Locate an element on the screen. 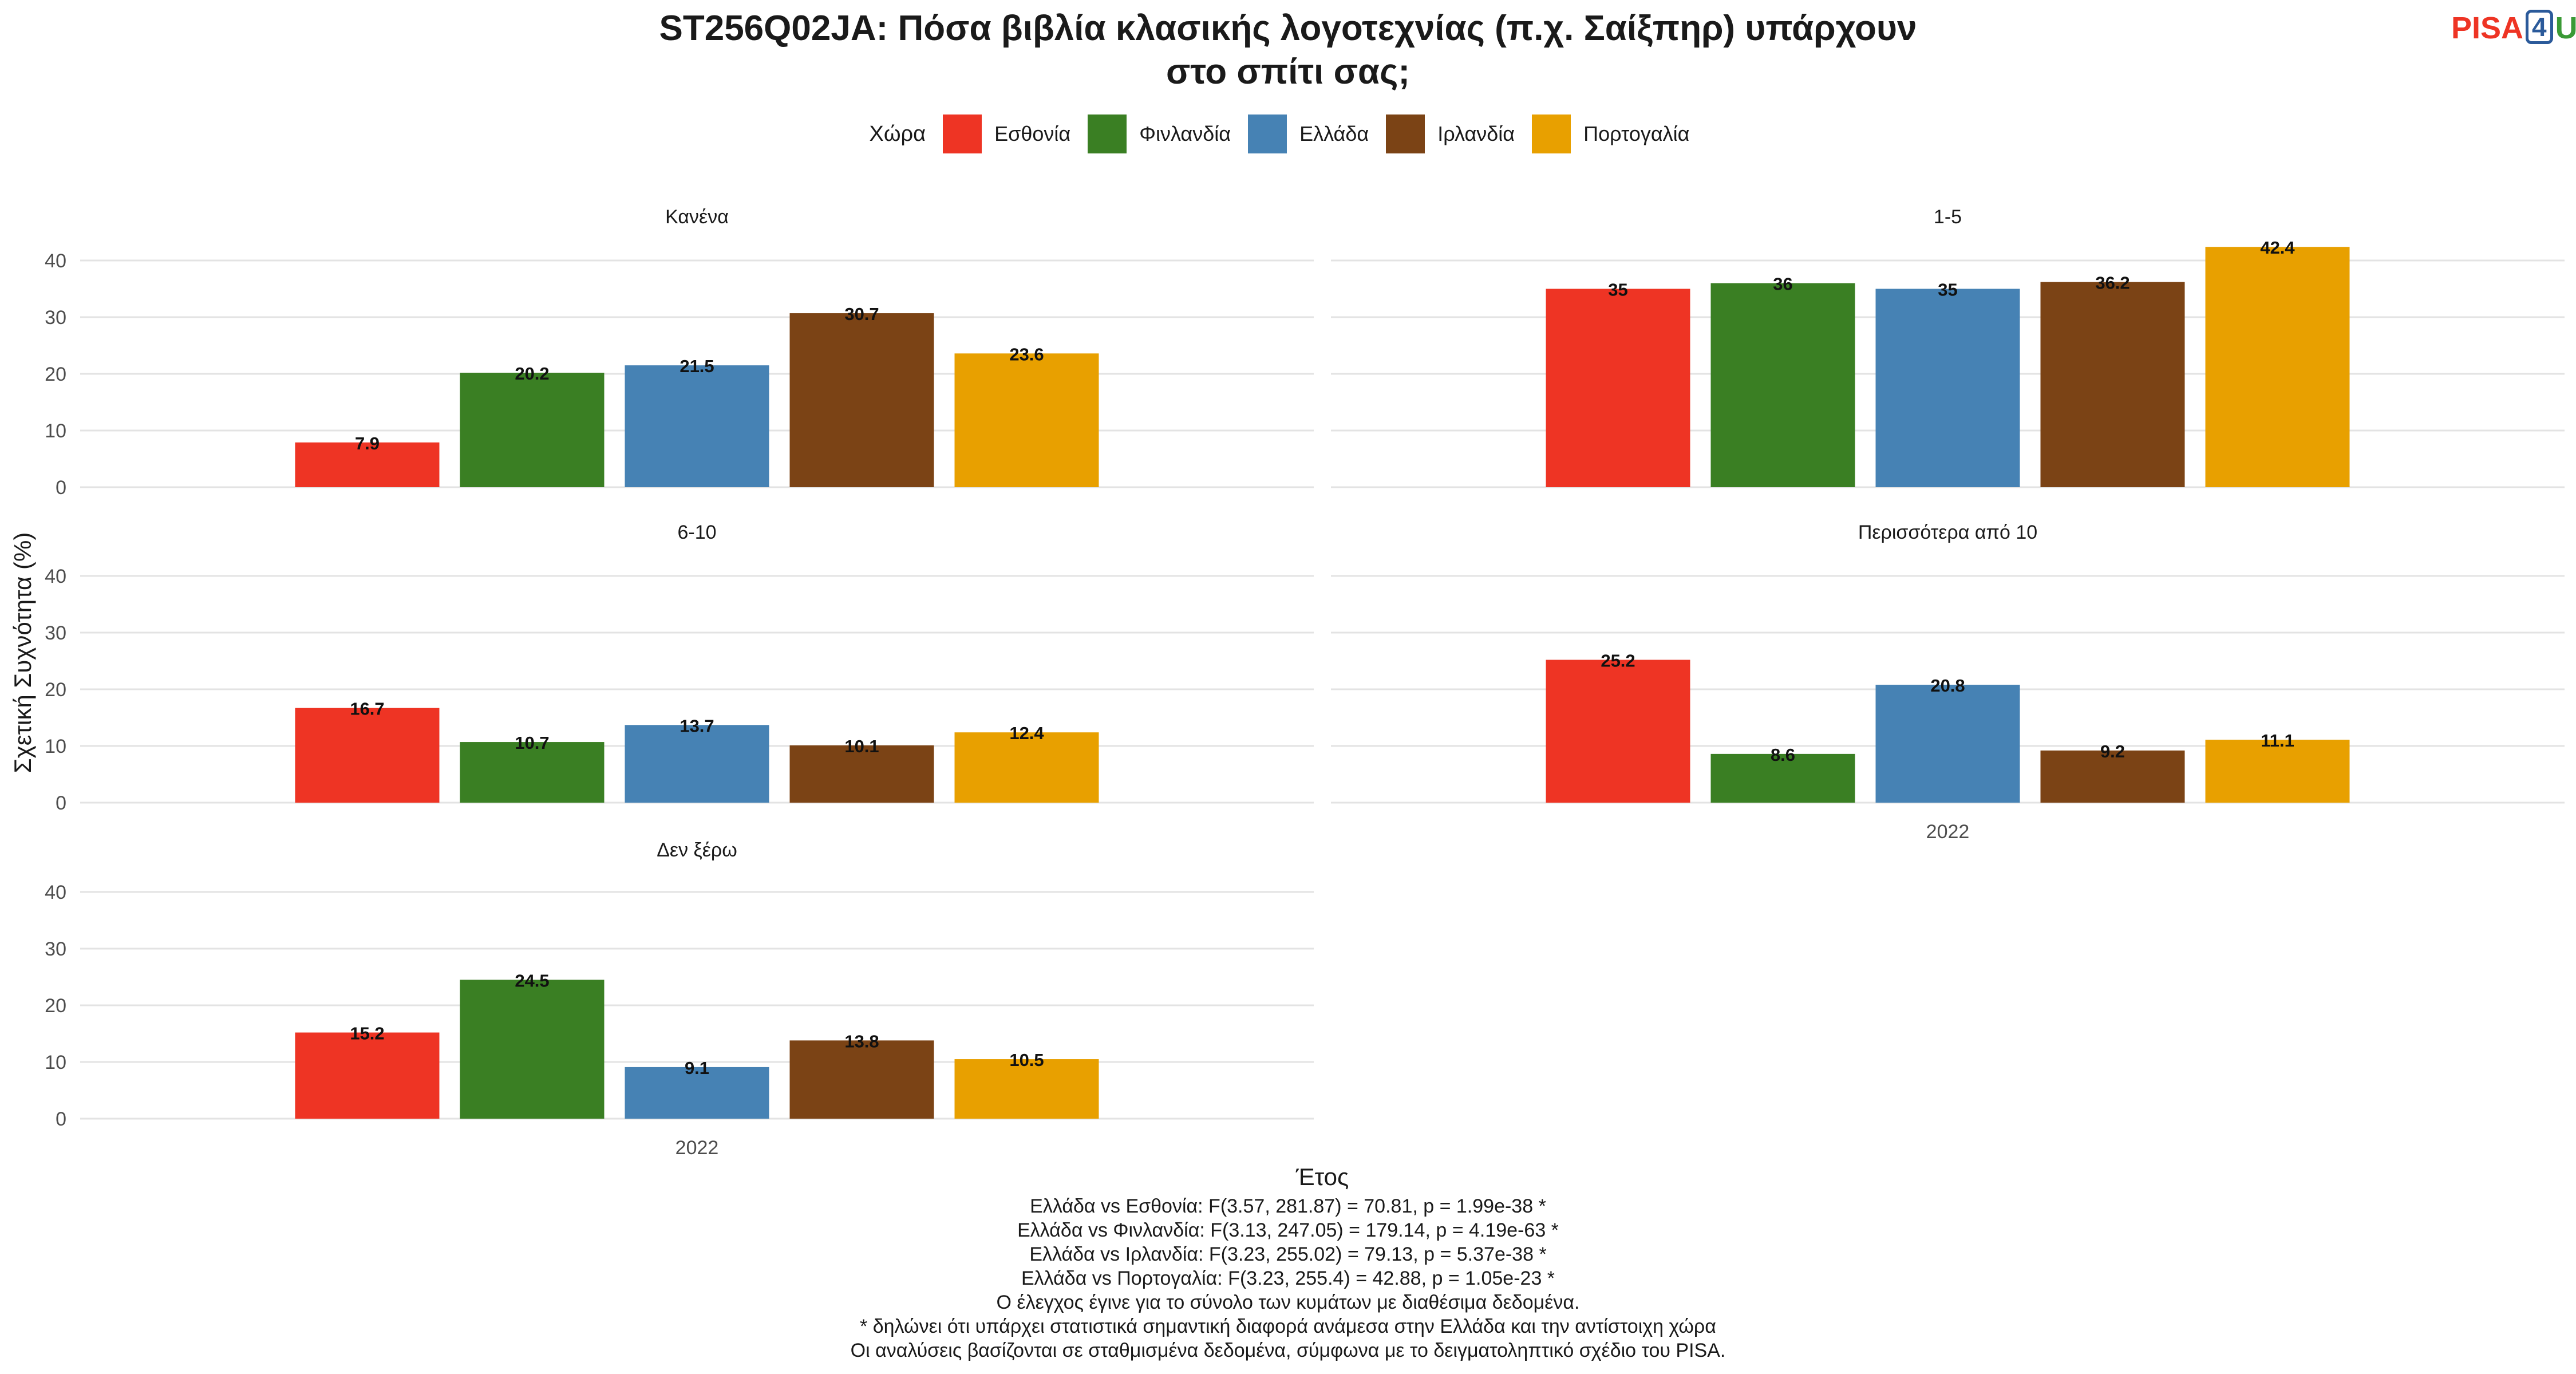 The image size is (2576, 1374). legend-label: Φινλανδία is located at coordinates (1185, 133).